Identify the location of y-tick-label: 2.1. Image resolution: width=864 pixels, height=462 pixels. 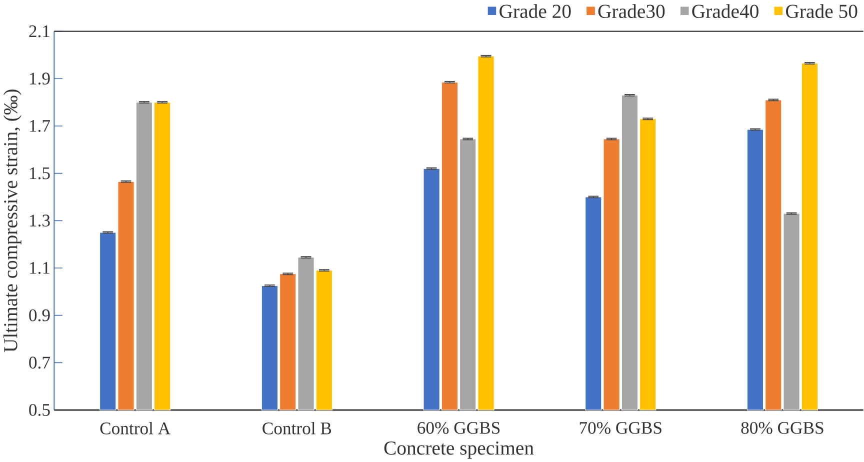
(39, 31).